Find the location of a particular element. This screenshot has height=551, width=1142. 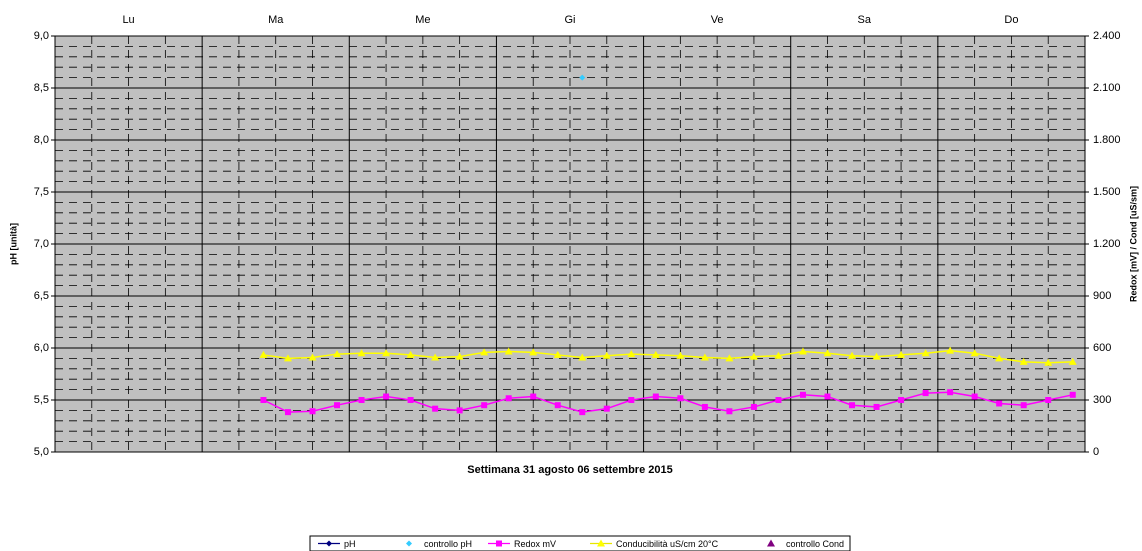

x-tick-label: Do is located at coordinates (1011, 20).